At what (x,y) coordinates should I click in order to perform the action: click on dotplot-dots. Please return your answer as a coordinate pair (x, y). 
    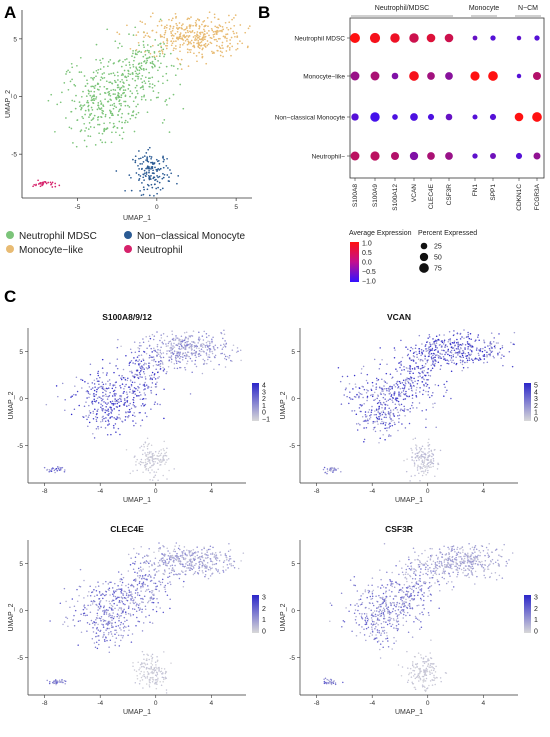
    Looking at the image, I should click on (446, 97).